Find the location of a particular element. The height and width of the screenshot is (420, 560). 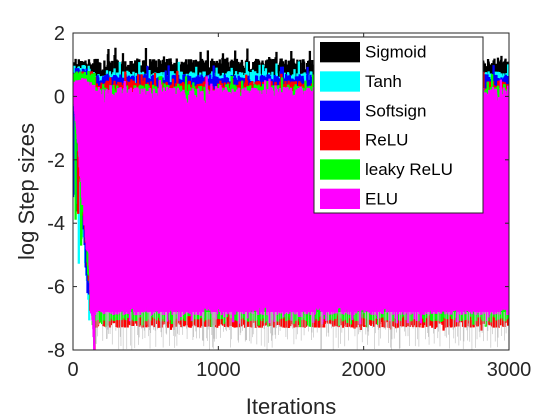

y-tick-label: -6 is located at coordinates (56, 288).